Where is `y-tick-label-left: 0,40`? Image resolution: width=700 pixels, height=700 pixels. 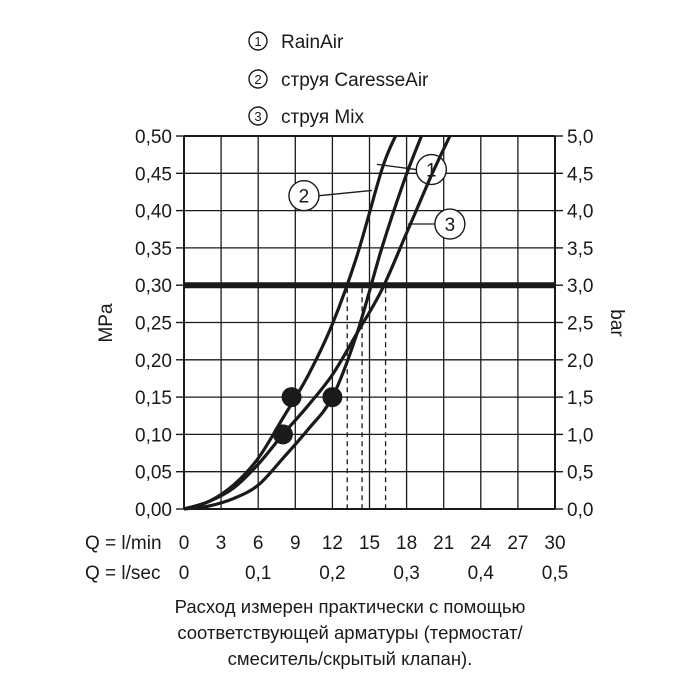 y-tick-label-left: 0,40 is located at coordinates (153, 212).